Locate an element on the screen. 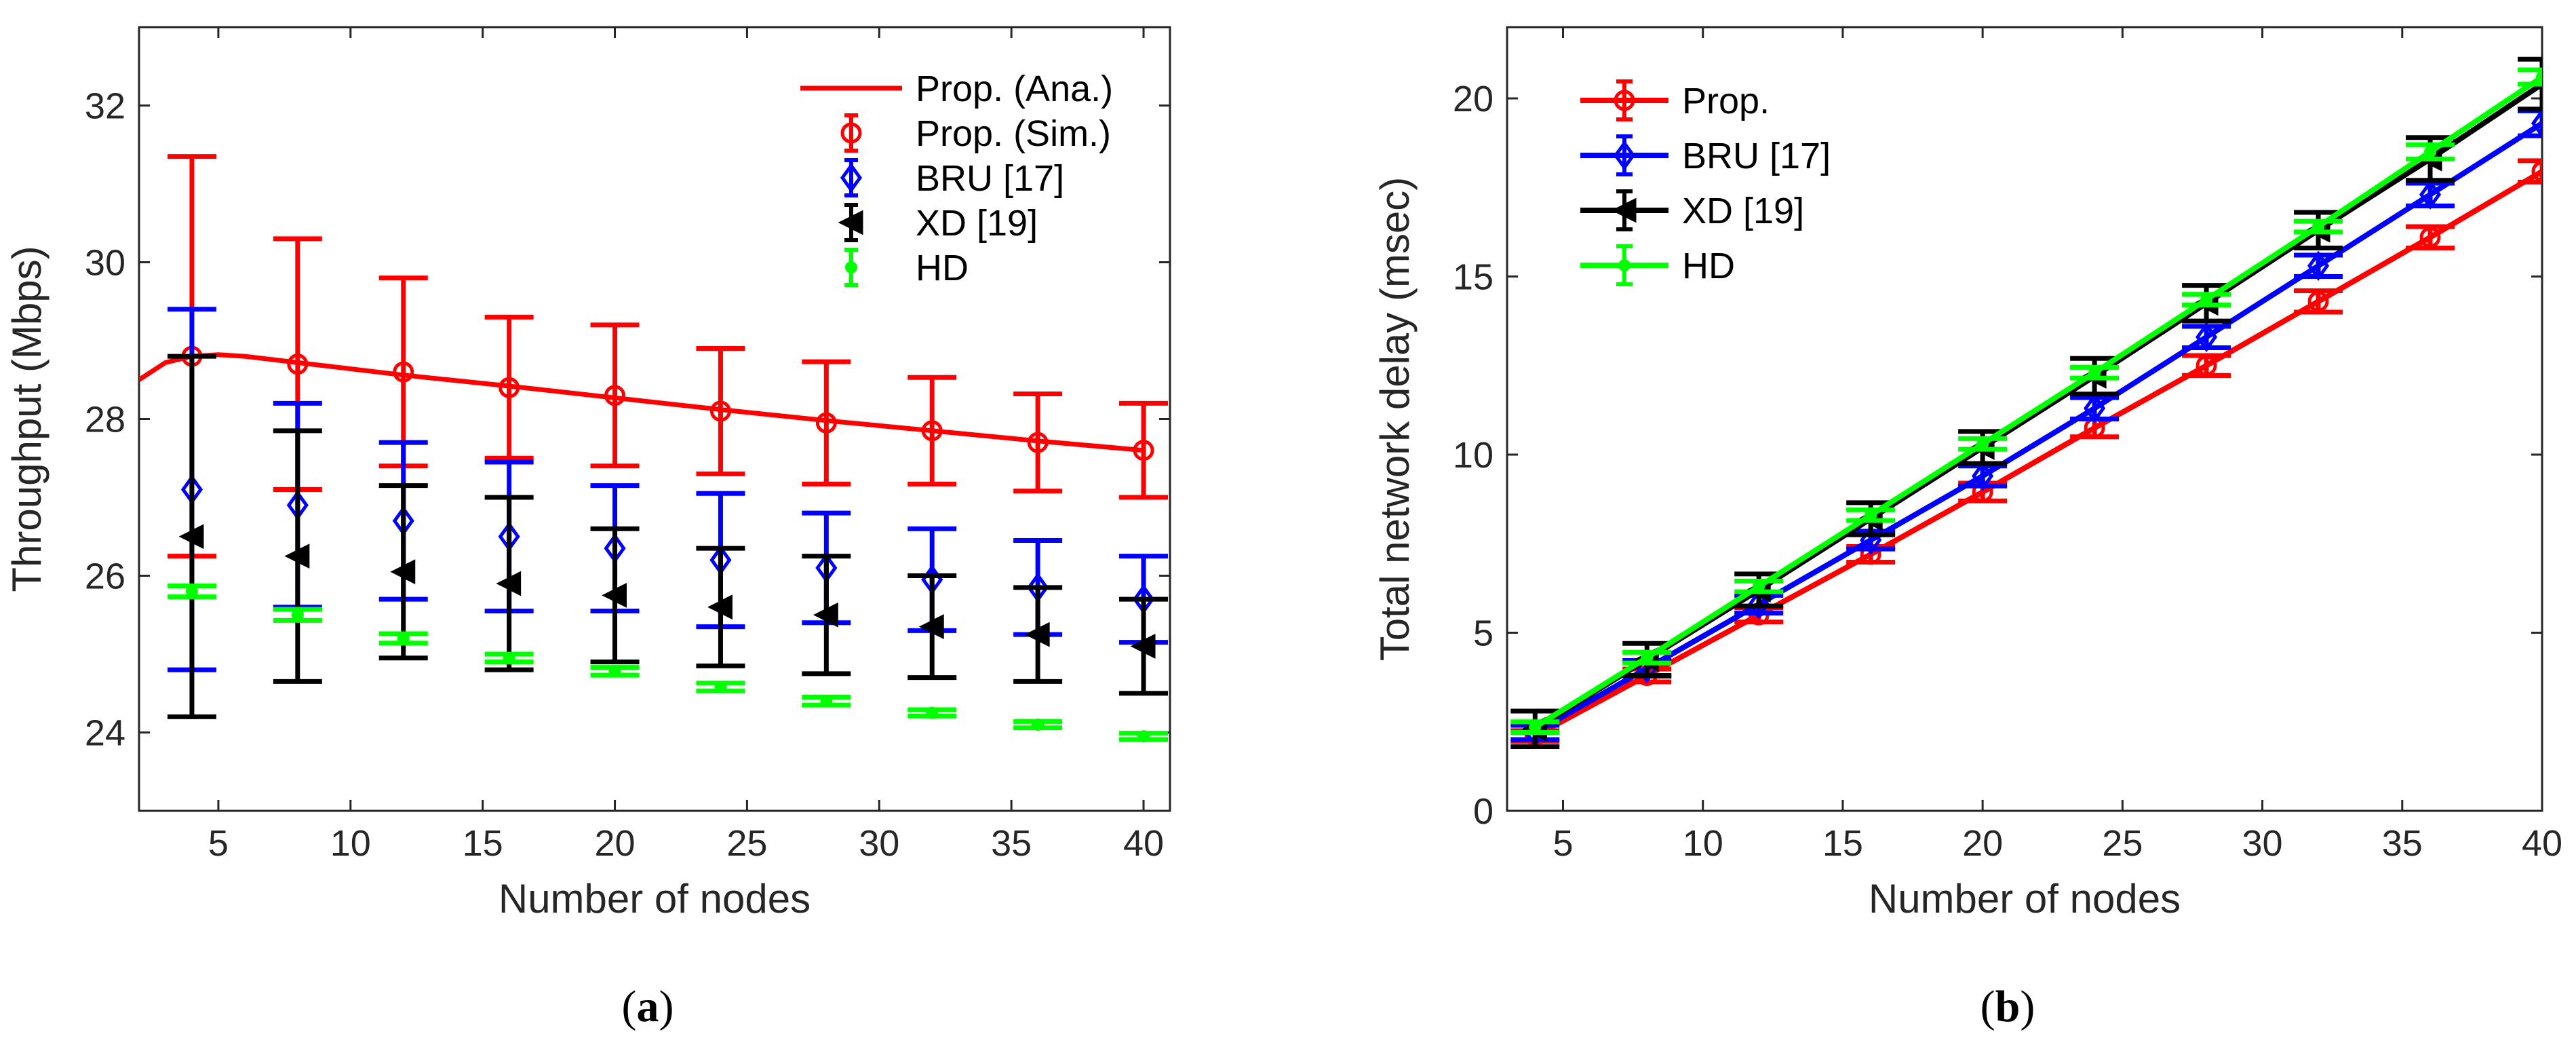 The height and width of the screenshot is (1049, 2576). legend-entry: BRU [17] is located at coordinates (952, 178).